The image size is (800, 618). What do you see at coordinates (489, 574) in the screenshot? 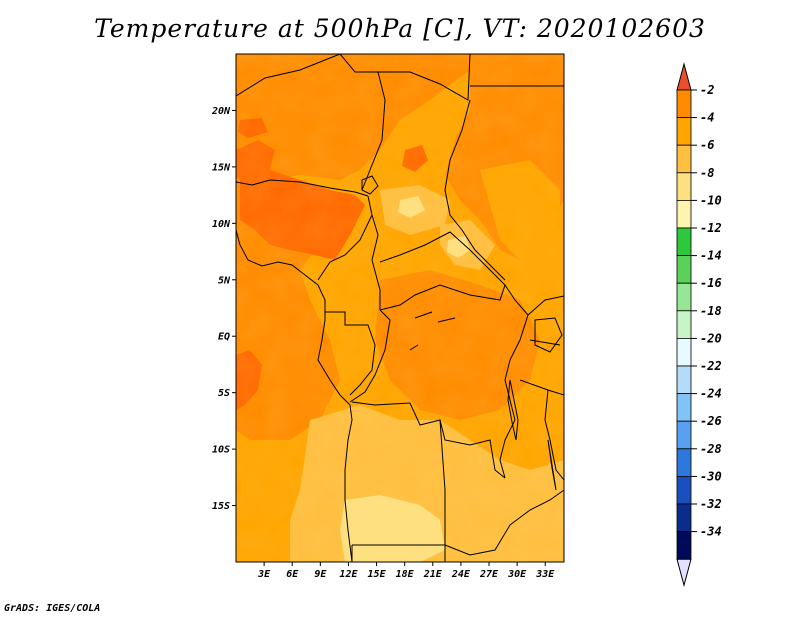
I see `lon-tick-label: 27E` at bounding box center [489, 574].